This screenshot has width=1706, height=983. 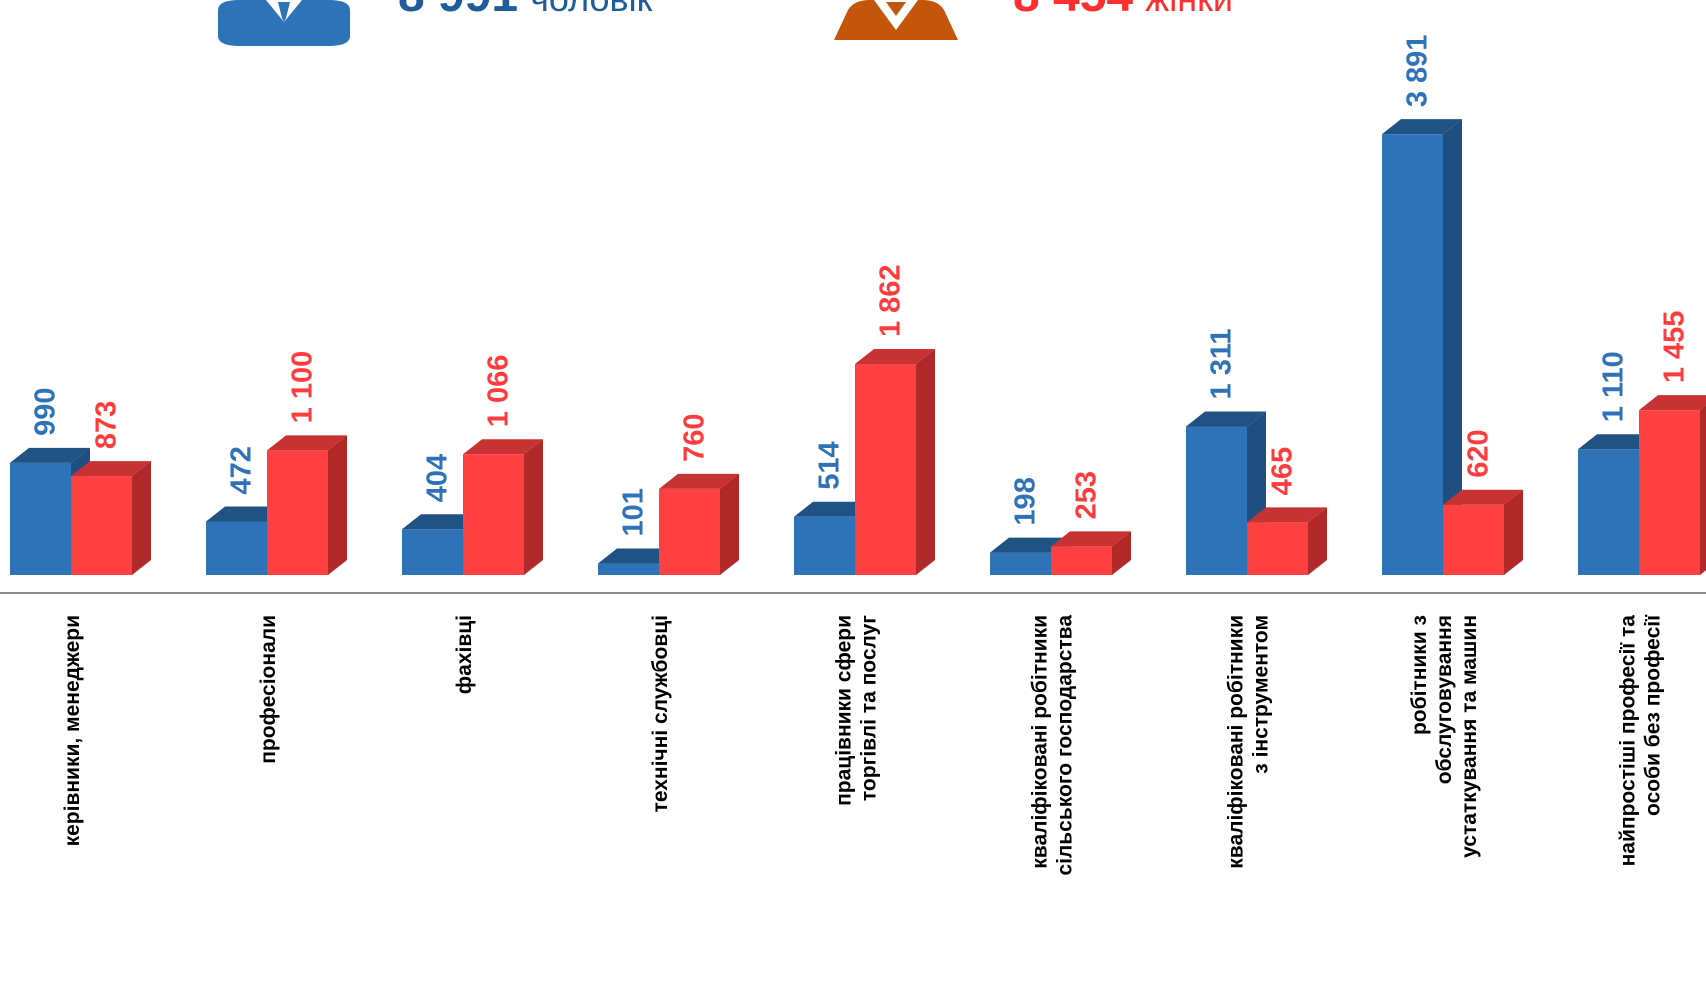 What do you see at coordinates (1675, 347) in the screenshot?
I see `data-label: 1 455` at bounding box center [1675, 347].